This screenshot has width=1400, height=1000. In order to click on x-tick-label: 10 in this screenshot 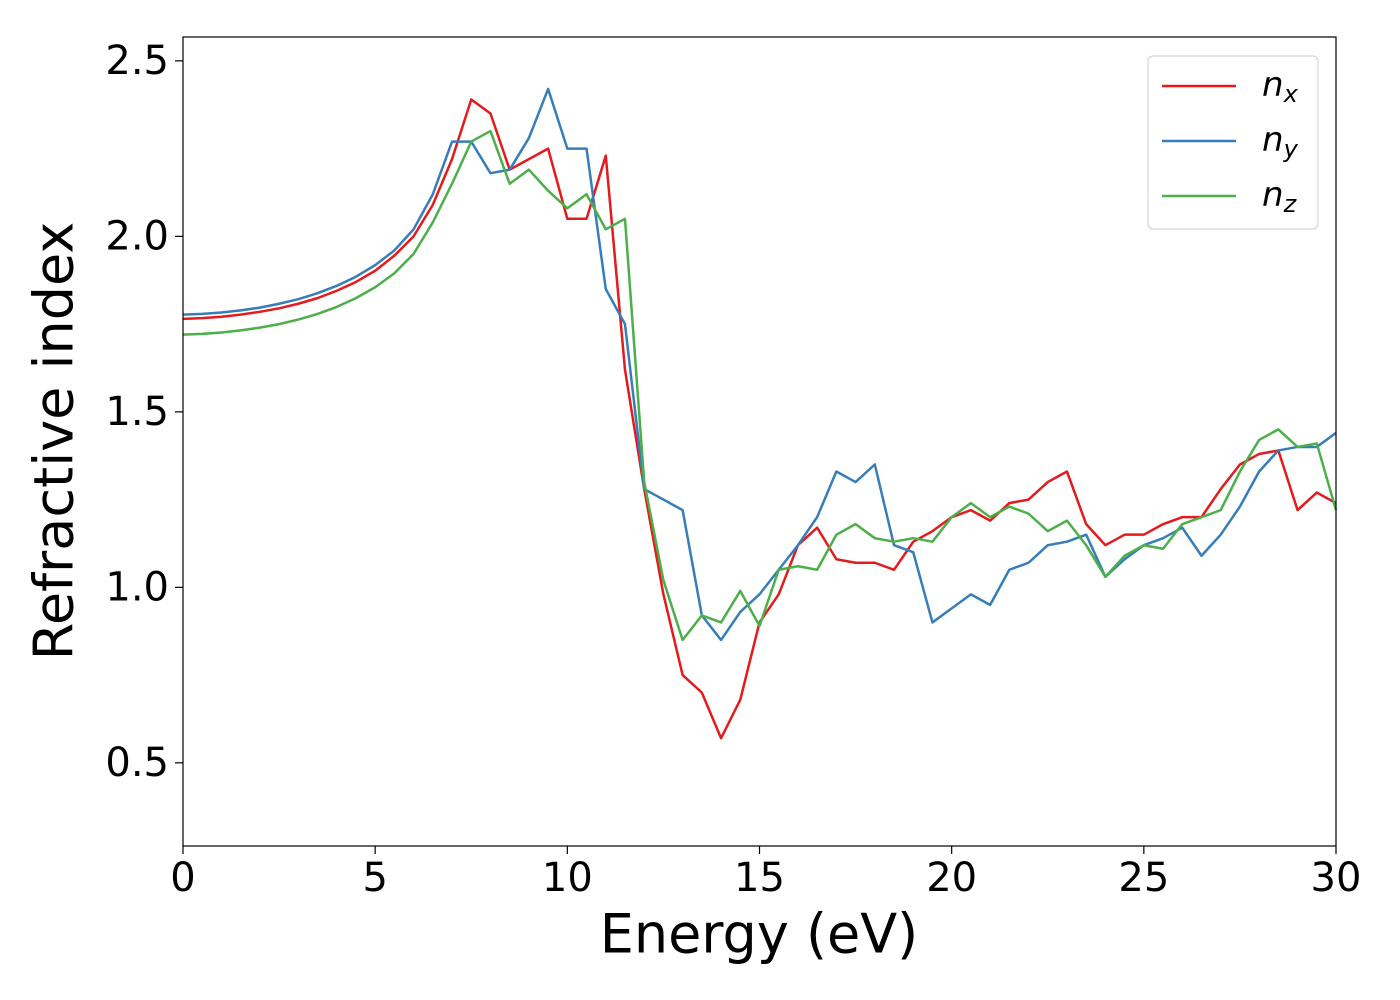, I will do `click(567, 878)`.